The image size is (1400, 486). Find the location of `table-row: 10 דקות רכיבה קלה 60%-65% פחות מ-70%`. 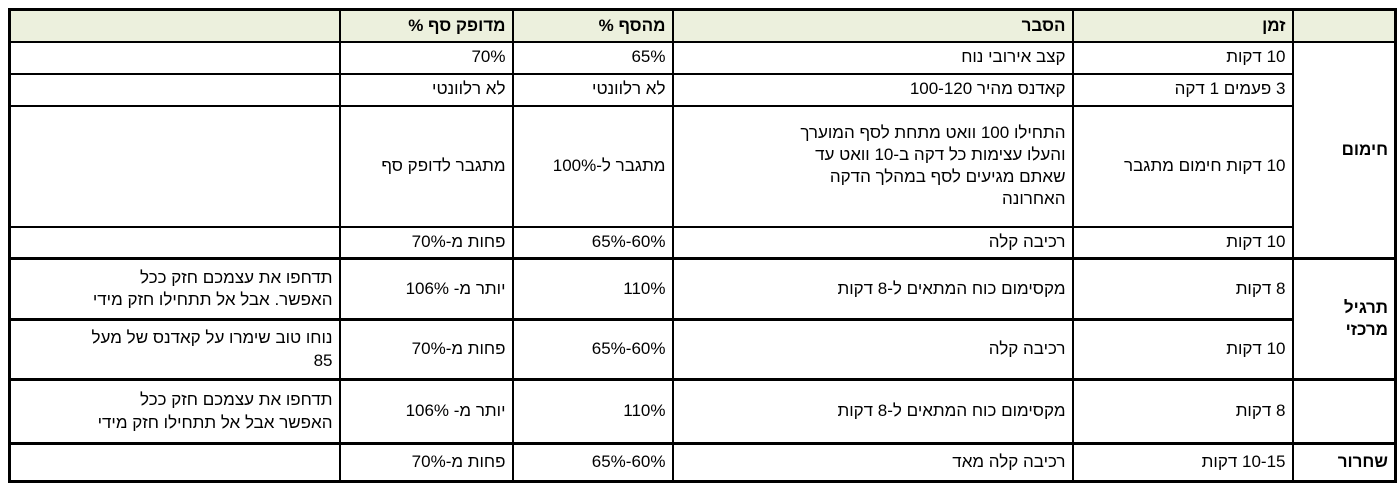

table-row: 10 דקות רכיבה קלה 60%-65% פחות מ-70% is located at coordinates (702, 242).